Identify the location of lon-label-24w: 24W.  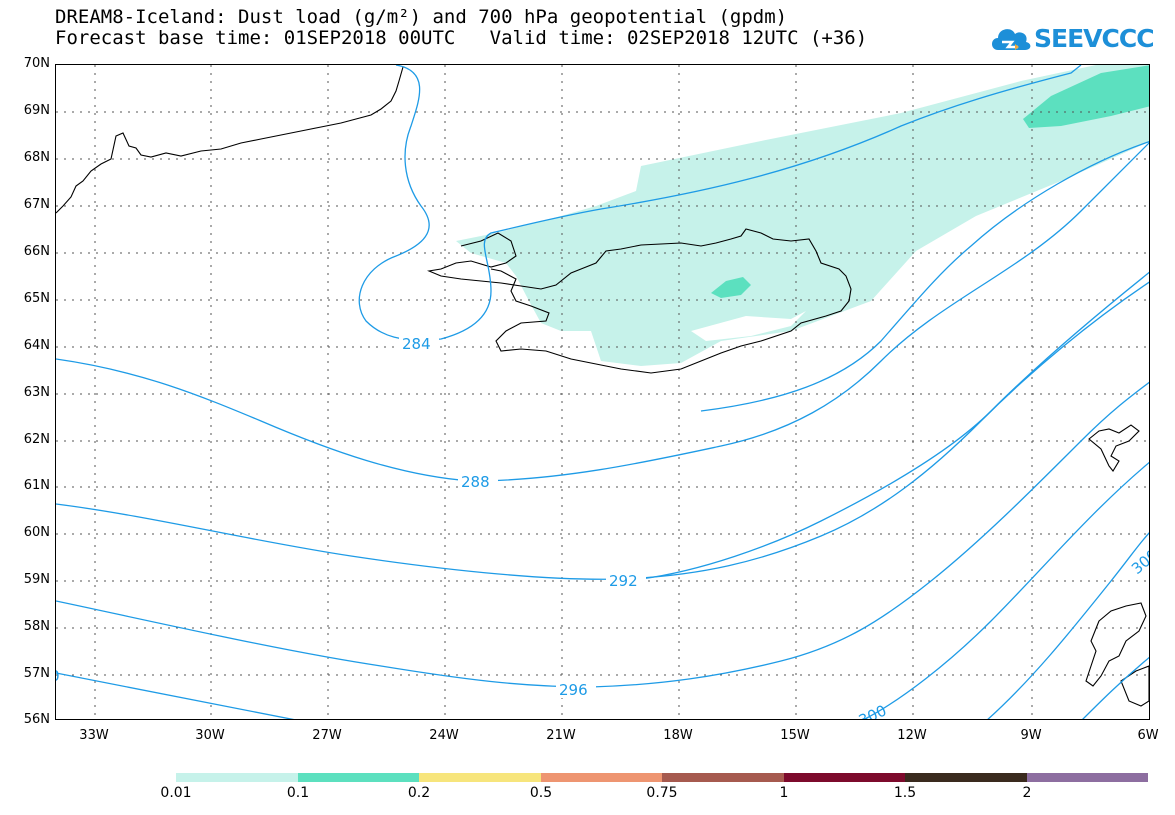
(444, 735).